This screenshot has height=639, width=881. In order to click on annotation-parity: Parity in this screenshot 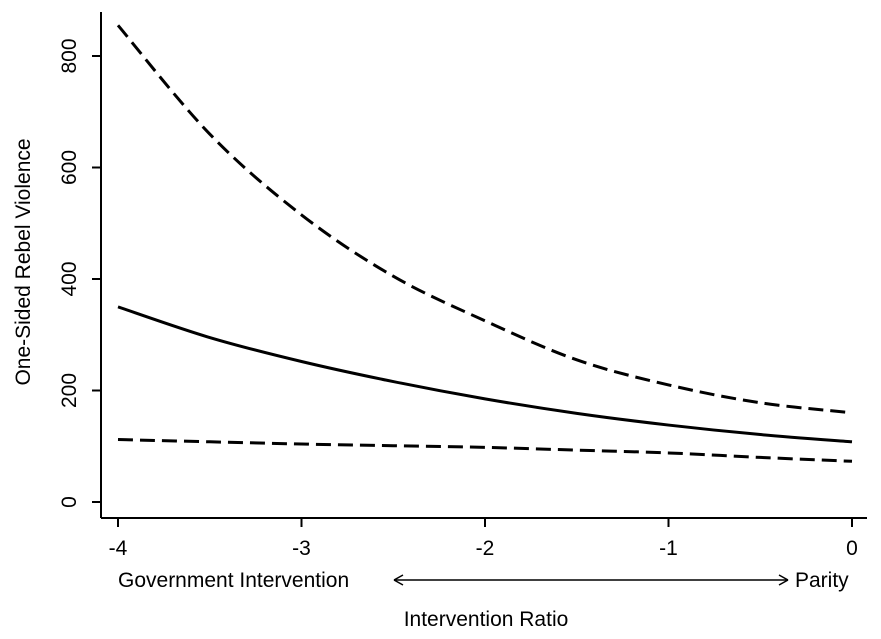, I will do `click(822, 580)`.